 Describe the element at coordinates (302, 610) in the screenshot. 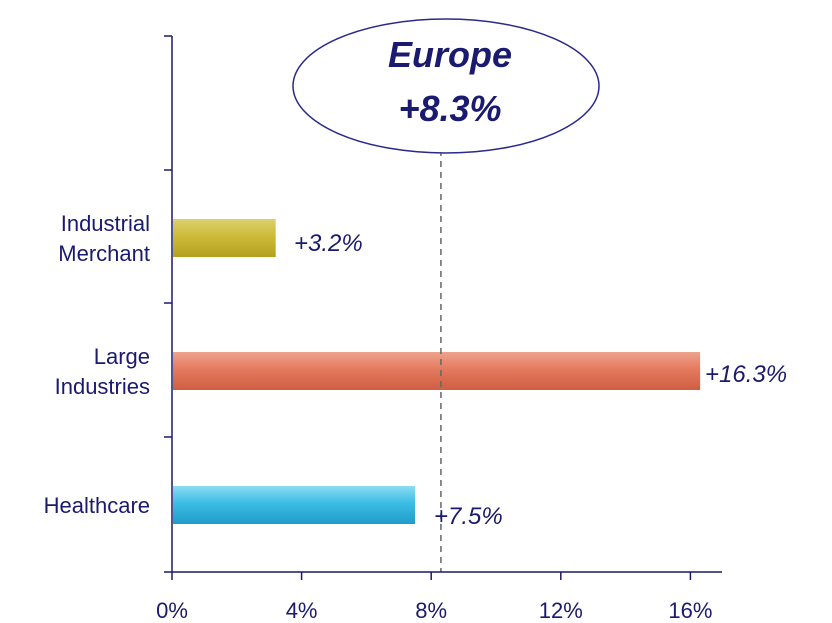

I see `x-tick-label: 4%` at that location.